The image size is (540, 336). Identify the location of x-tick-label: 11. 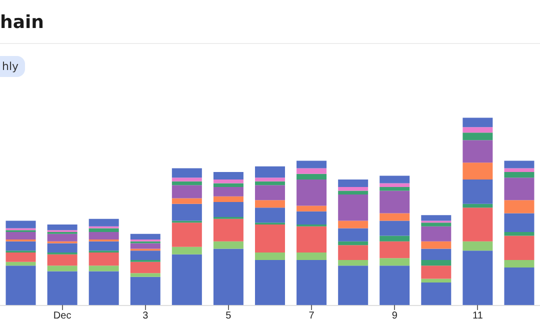
(478, 316).